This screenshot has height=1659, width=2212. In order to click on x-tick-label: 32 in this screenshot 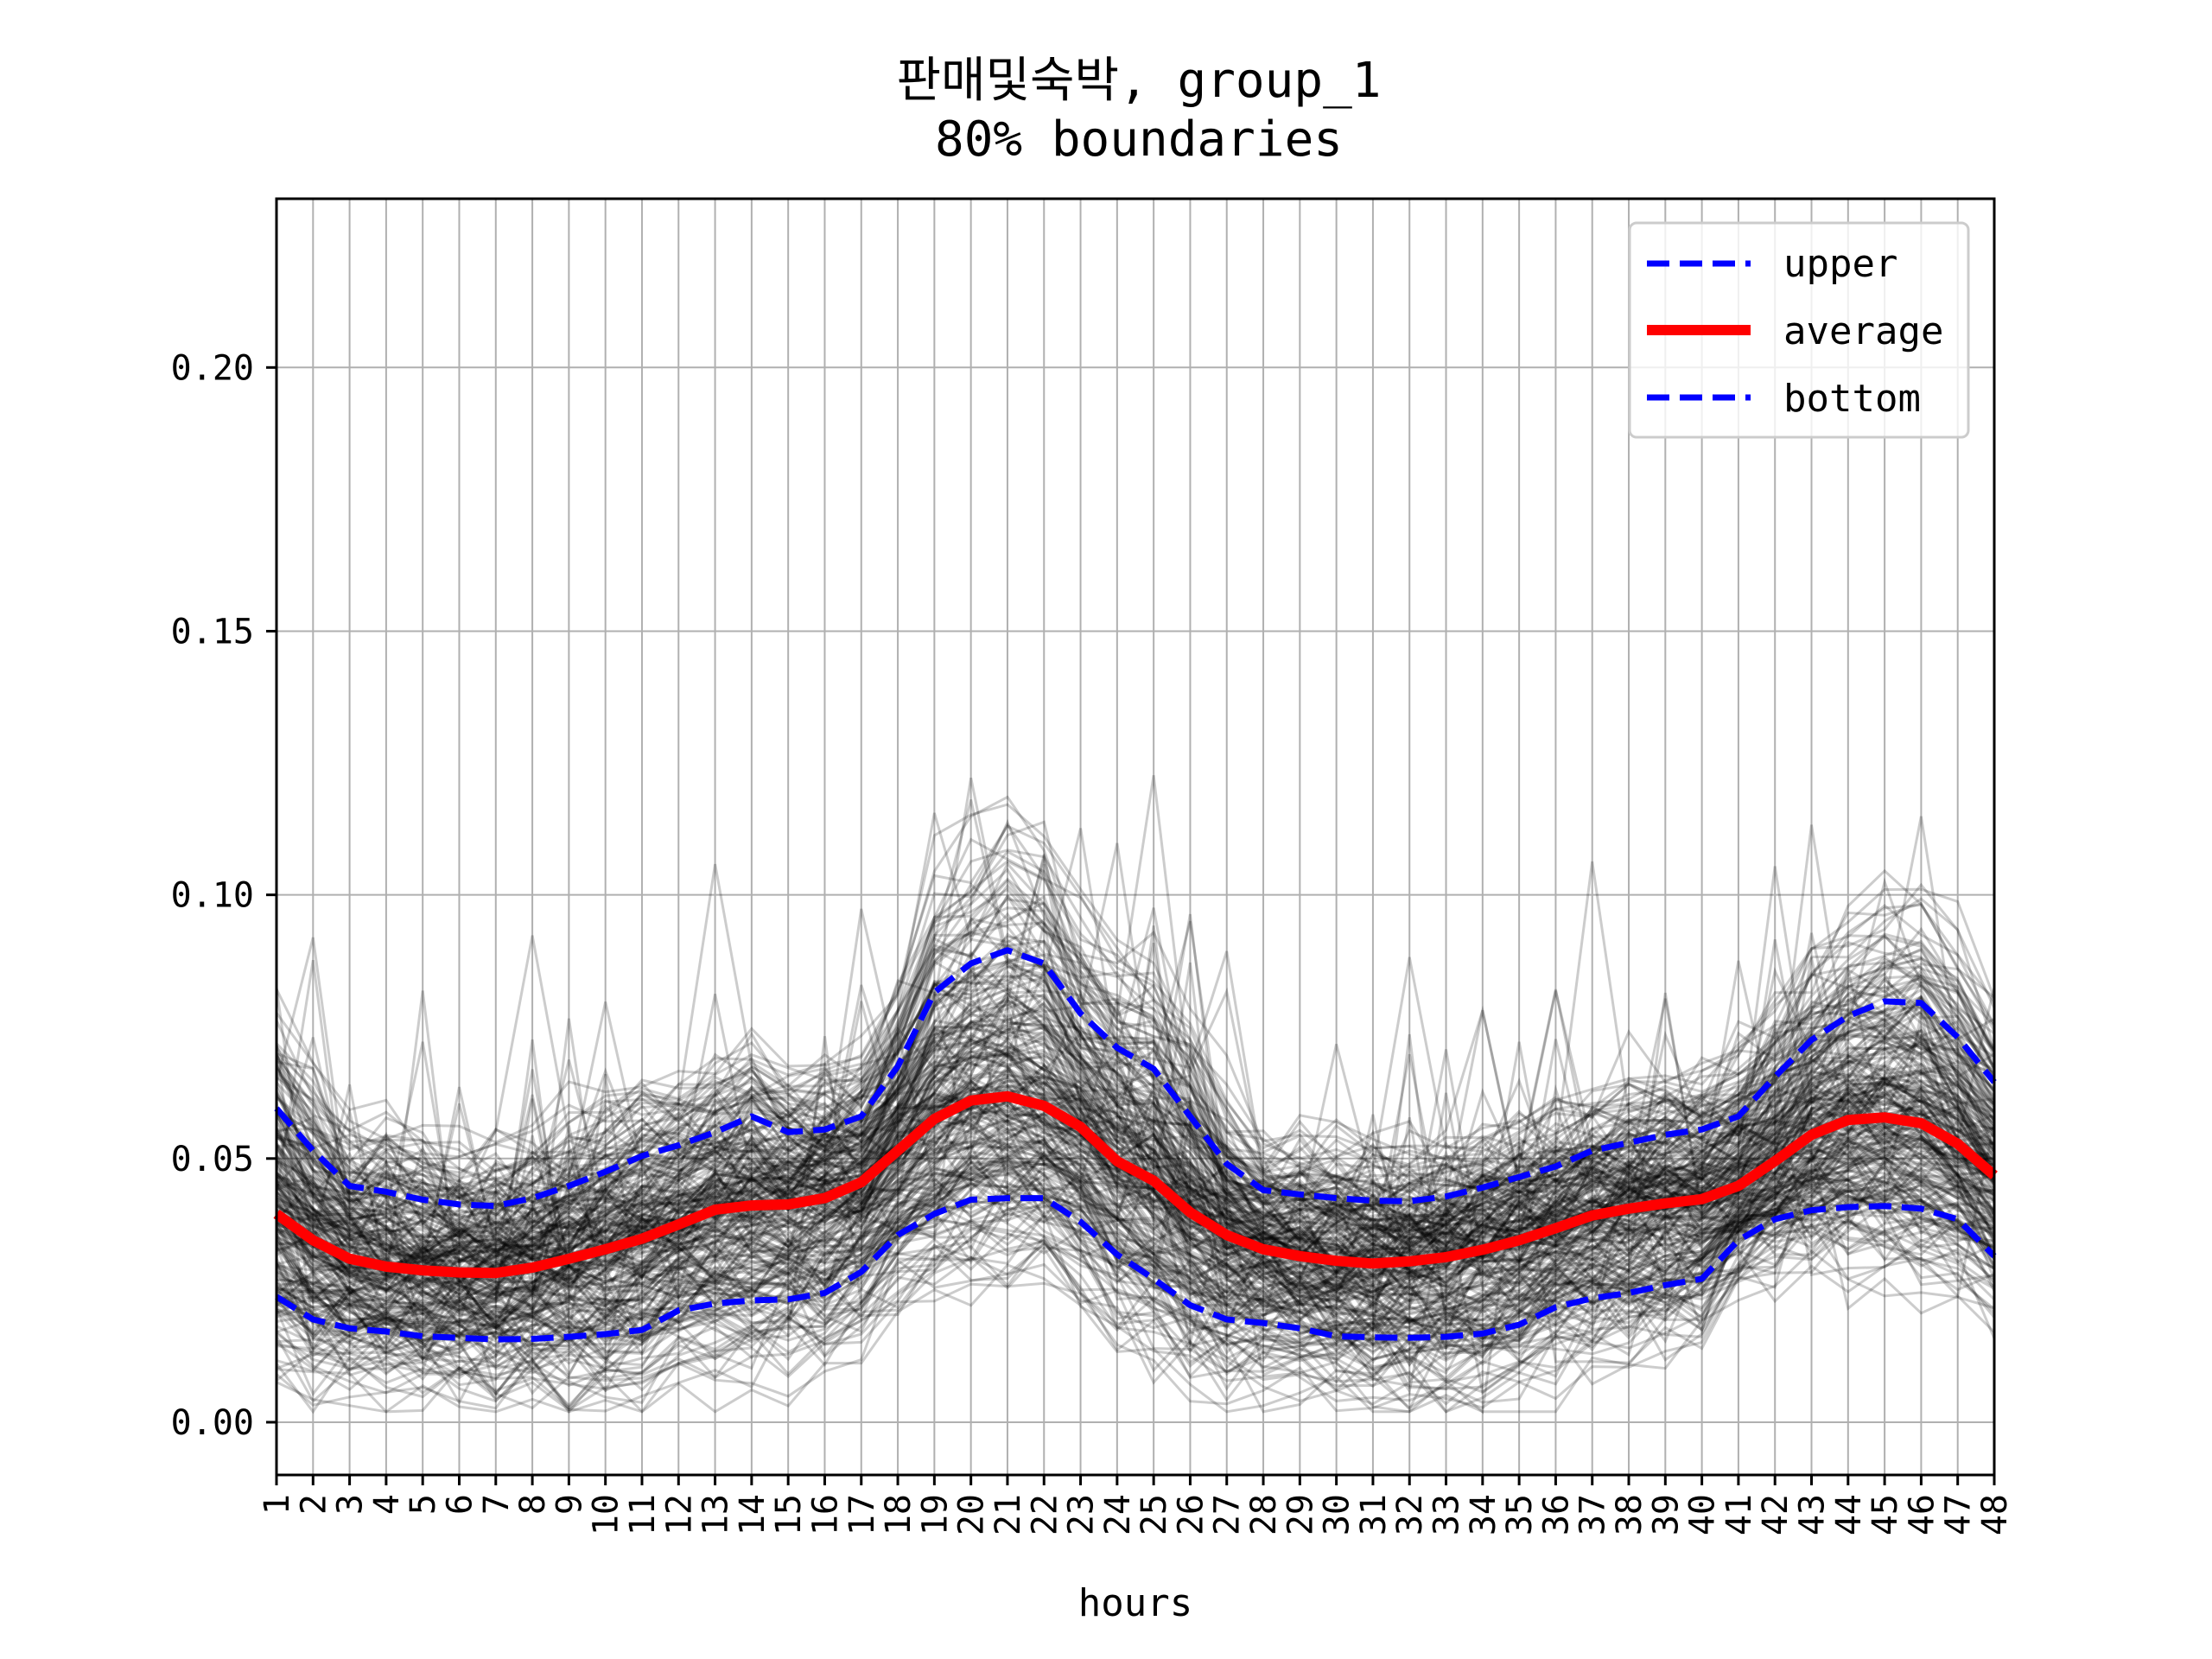, I will do `click(1410, 1514)`.